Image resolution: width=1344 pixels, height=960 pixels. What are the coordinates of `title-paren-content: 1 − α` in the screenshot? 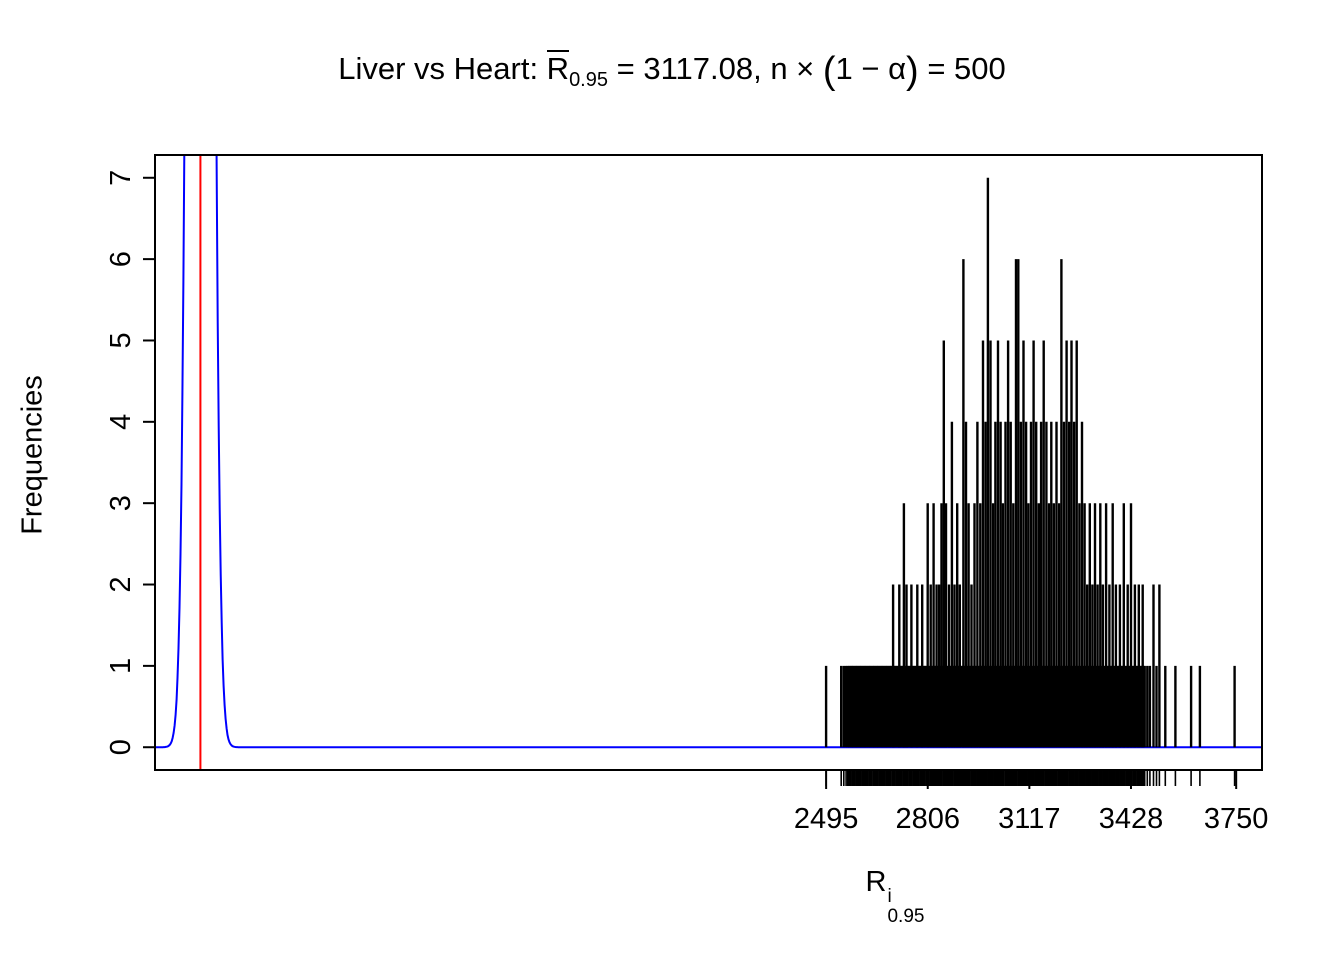 It's located at (871, 68).